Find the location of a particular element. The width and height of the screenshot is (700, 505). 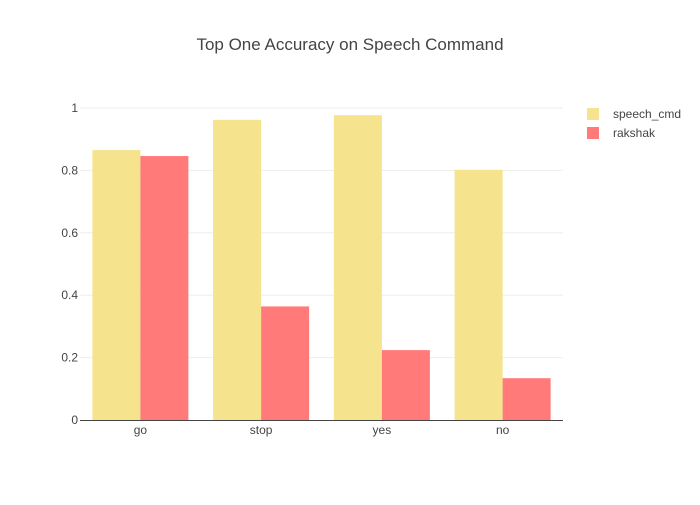

bar-speech-cmd-stop is located at coordinates (237, 269).